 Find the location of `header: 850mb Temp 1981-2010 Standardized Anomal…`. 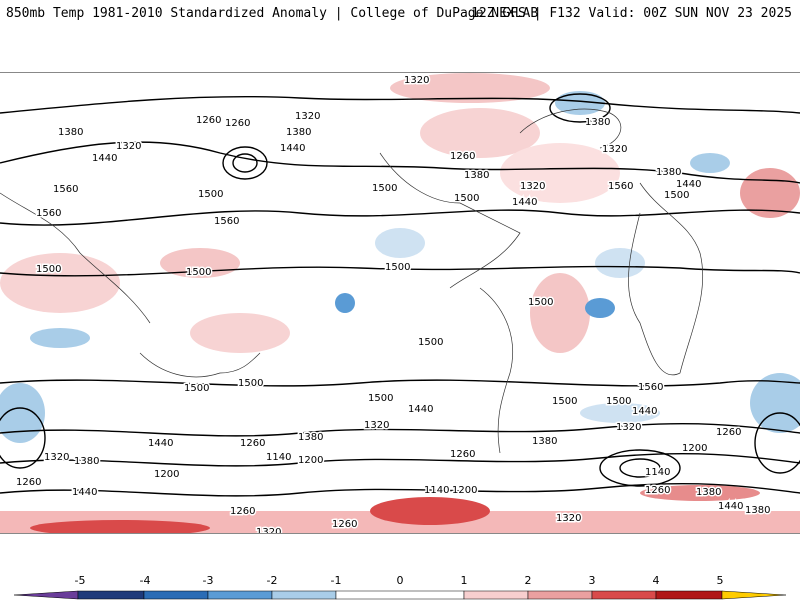

header: 850mb Temp 1981-2010 Standardized Anomal… is located at coordinates (400, 17).